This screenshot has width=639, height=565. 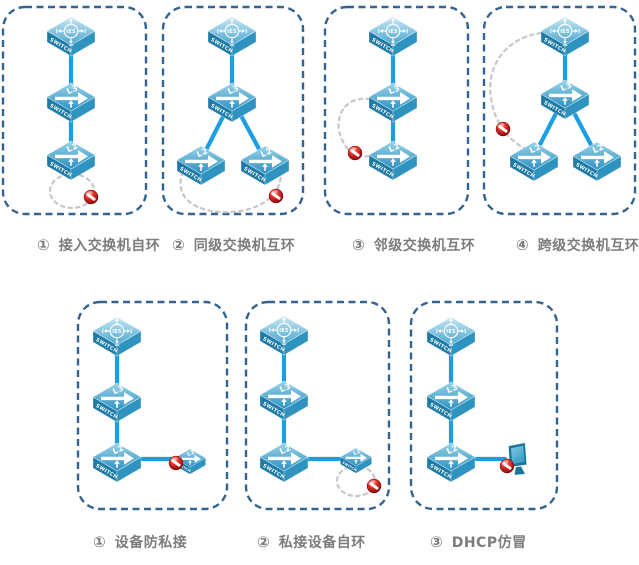 I want to click on caption-text: 同级交换机互环, so click(x=244, y=245).